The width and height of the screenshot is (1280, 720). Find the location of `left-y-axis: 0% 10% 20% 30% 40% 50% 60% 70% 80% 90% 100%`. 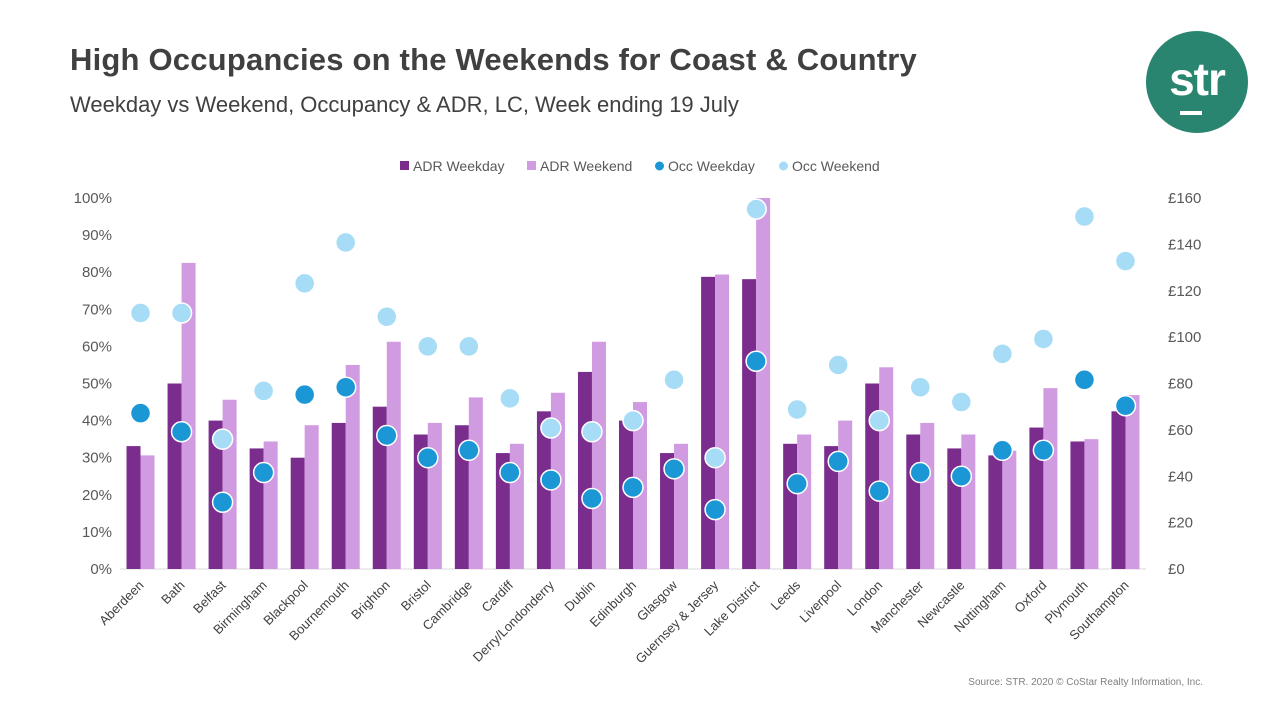

left-y-axis: 0% 10% 20% 30% 40% 50% 60% 70% 80% 90% 100% is located at coordinates (93, 384).